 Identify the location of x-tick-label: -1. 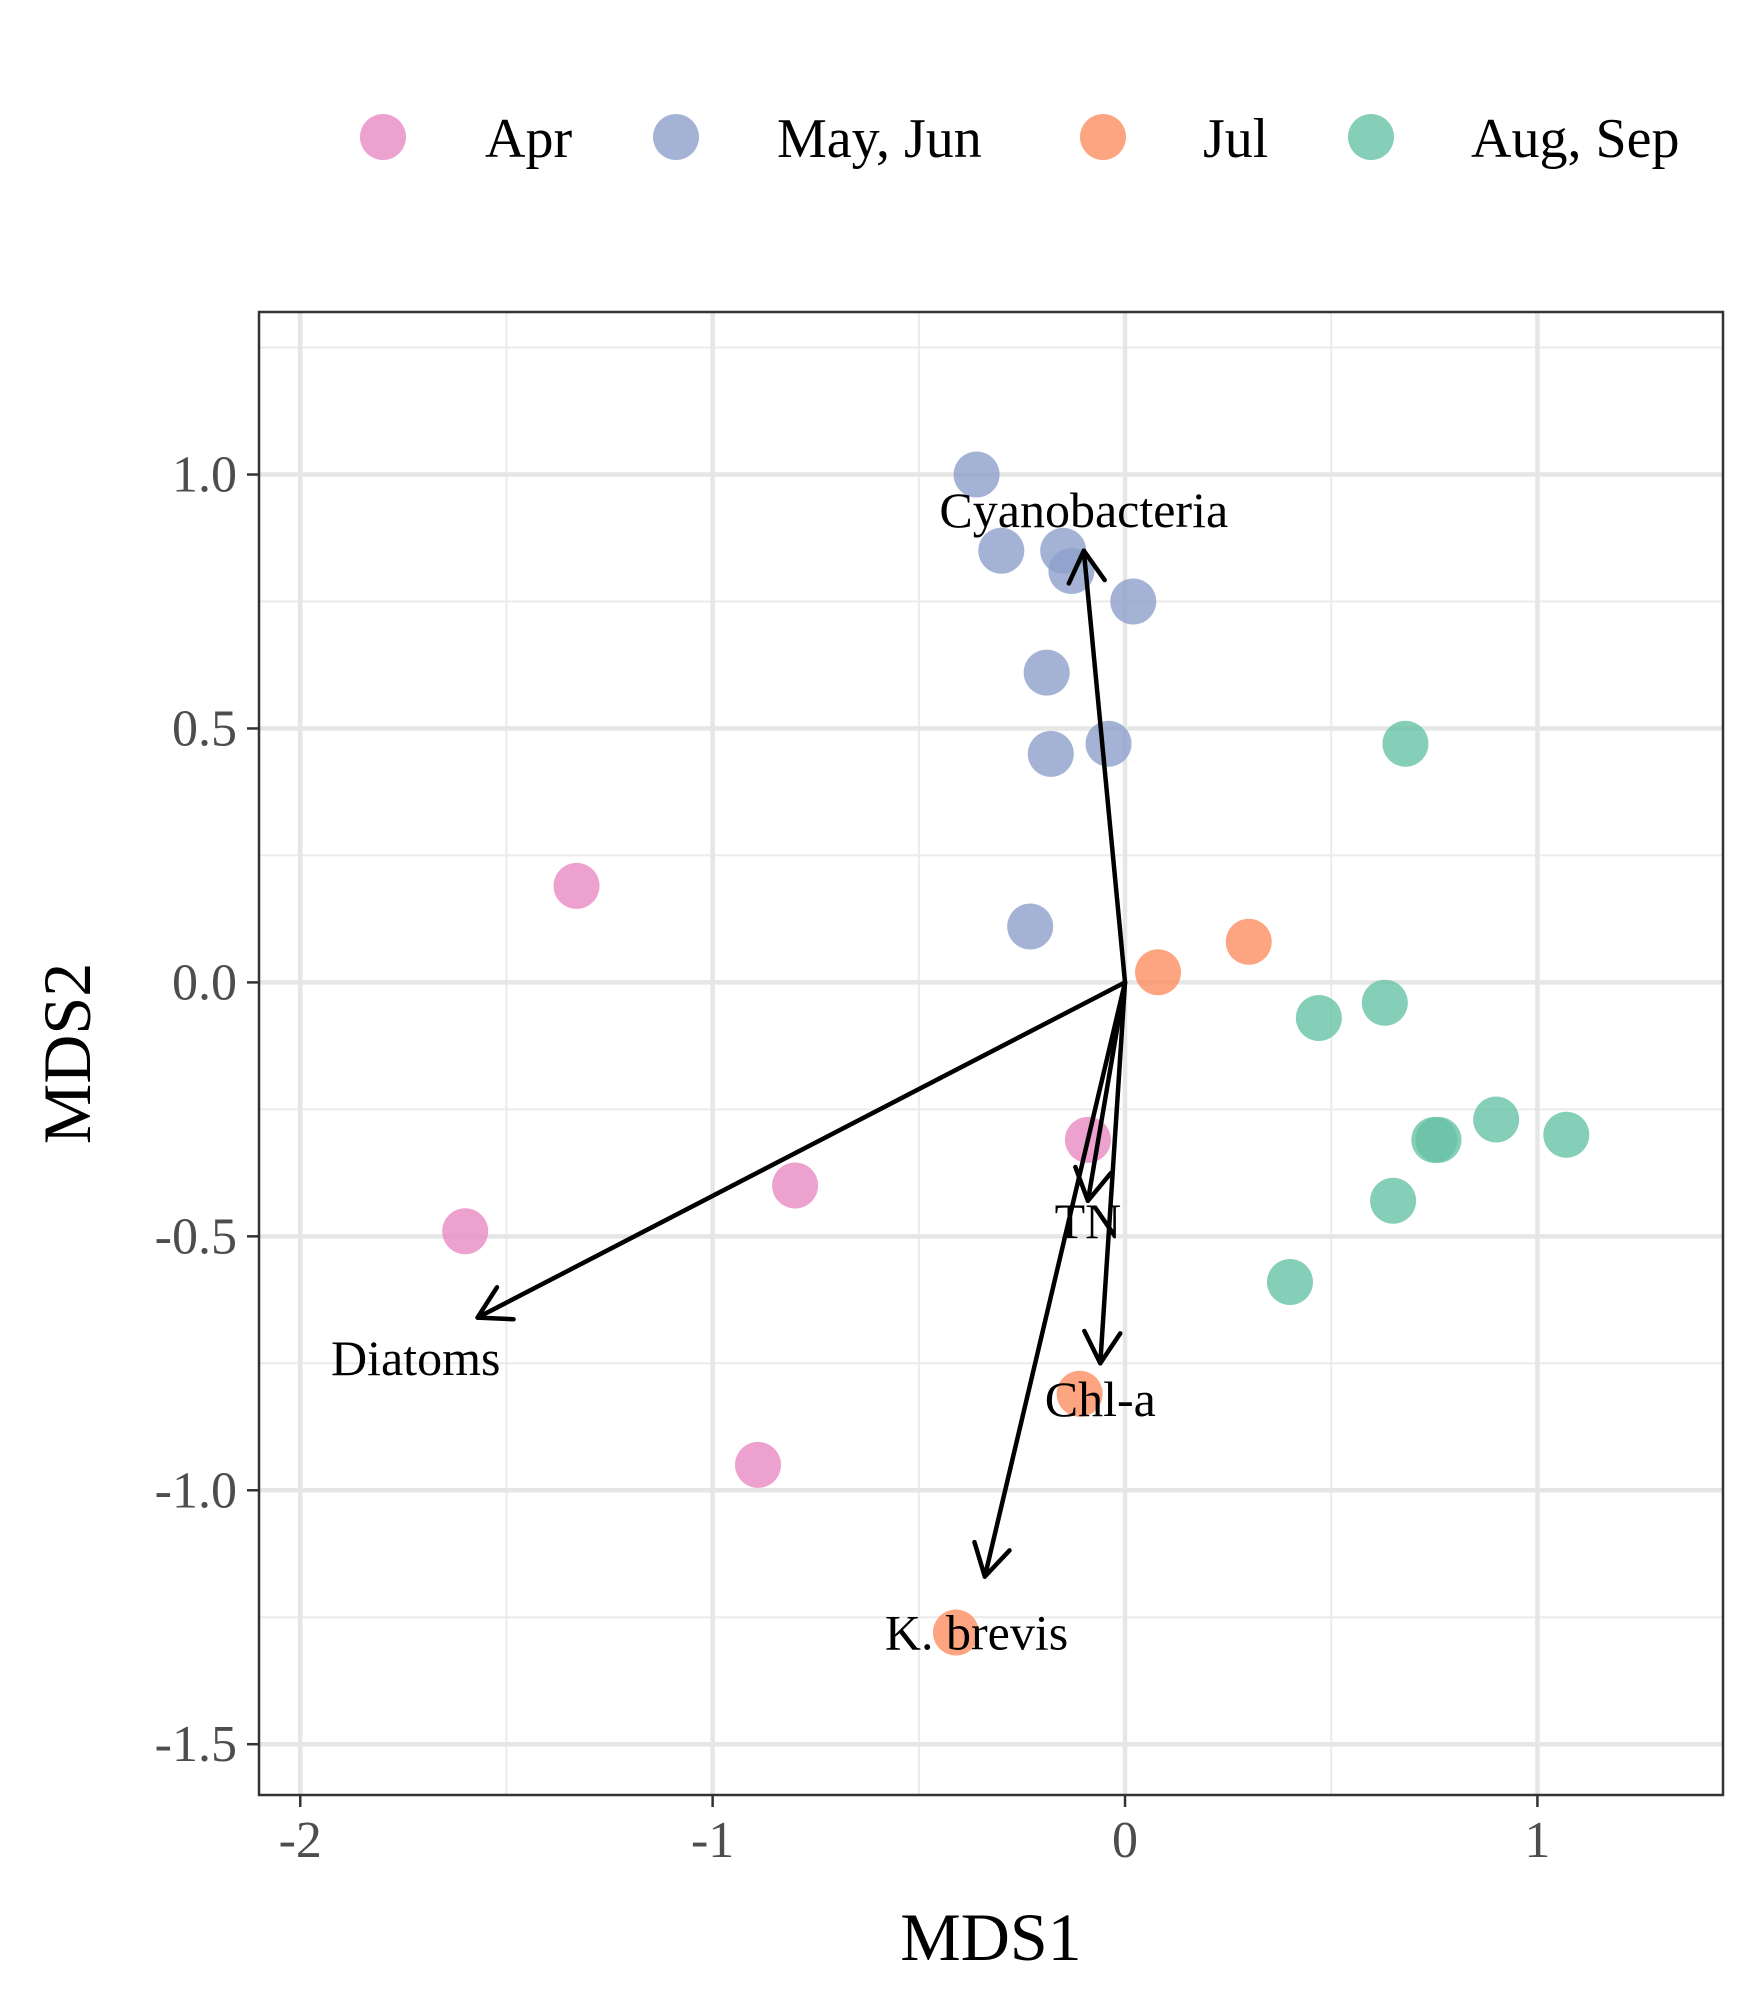
(712, 1840).